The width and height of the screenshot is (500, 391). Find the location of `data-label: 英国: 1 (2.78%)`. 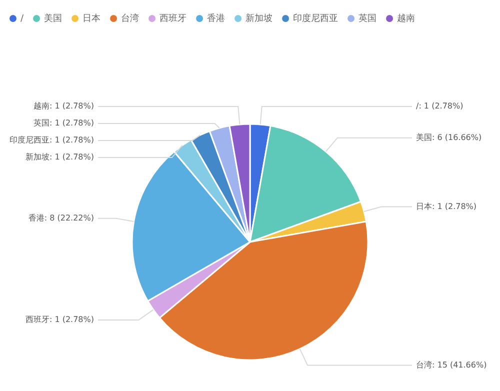

data-label: 英国: 1 (2.78%) is located at coordinates (63, 123).